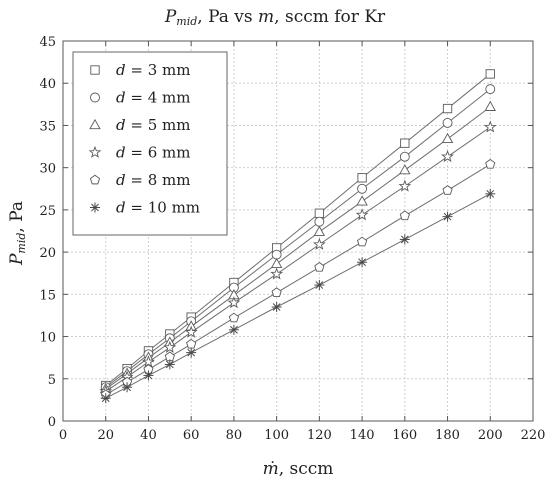 This screenshot has width=550, height=499. Describe the element at coordinates (47, 84) in the screenshot. I see `y-tick-label: 40` at that location.